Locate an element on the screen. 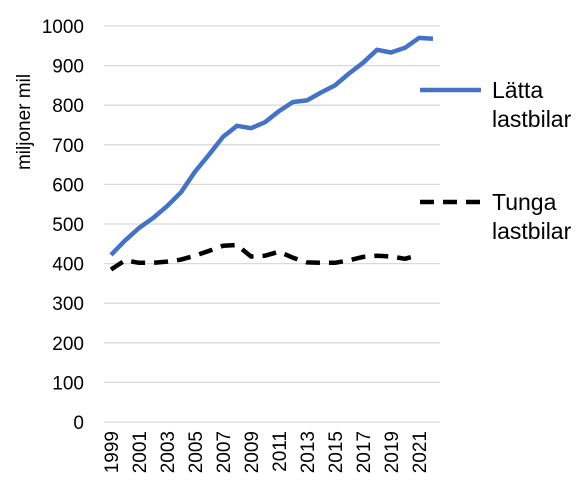 This screenshot has width=578, height=487. y-tick-label: 300 is located at coordinates (68, 304).